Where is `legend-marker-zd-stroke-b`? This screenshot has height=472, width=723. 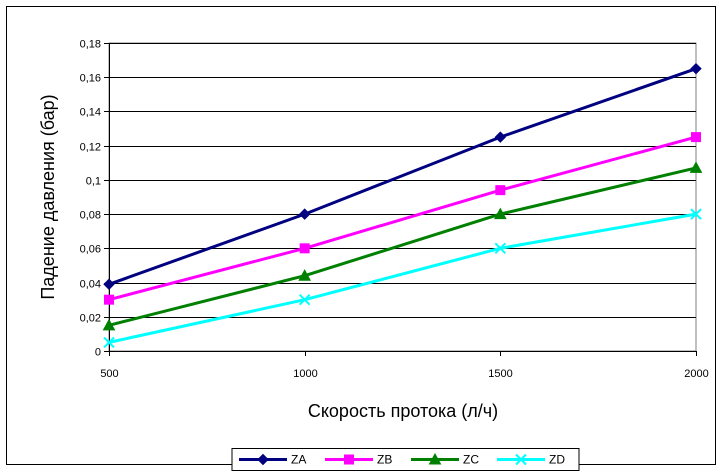 legend-marker-zd-stroke-b is located at coordinates (521, 459).